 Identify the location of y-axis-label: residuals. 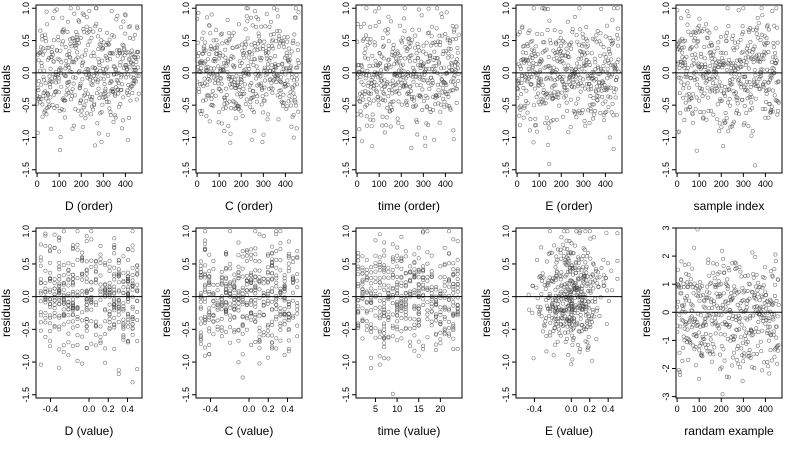
(486, 313).